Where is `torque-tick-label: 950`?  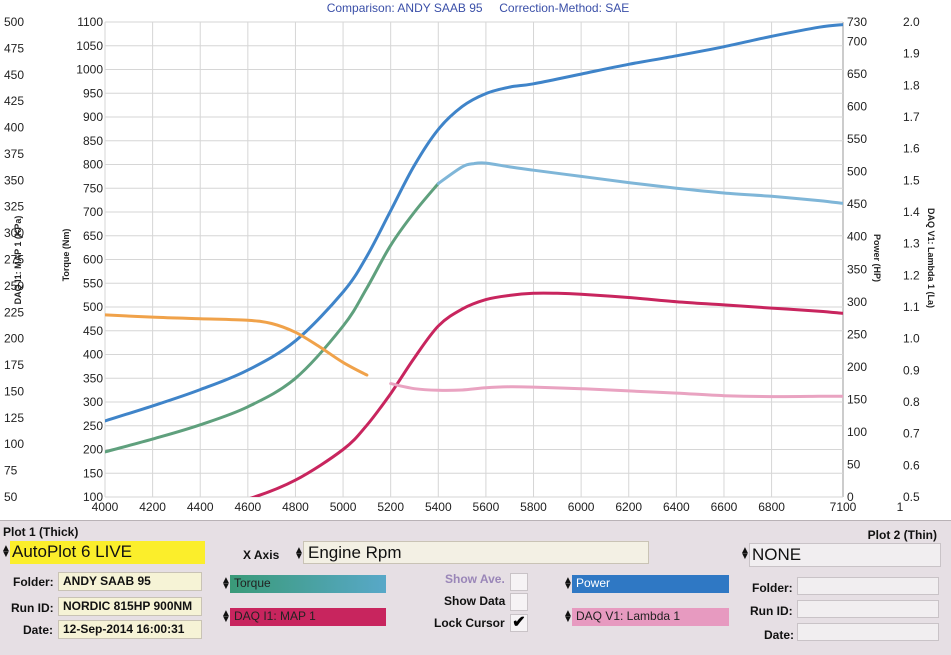
torque-tick-label: 950 is located at coordinates (93, 93).